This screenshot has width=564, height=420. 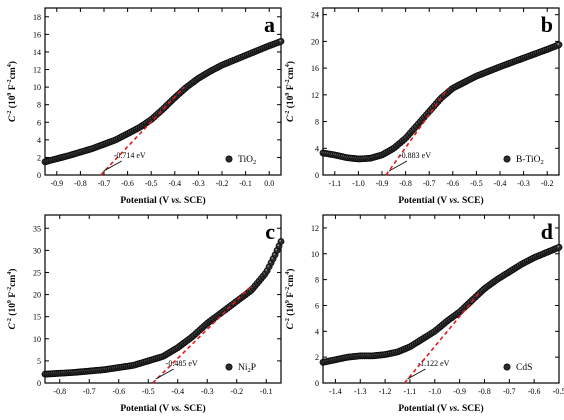 What do you see at coordinates (247, 160) in the screenshot?
I see `legend-label: TiO2` at bounding box center [247, 160].